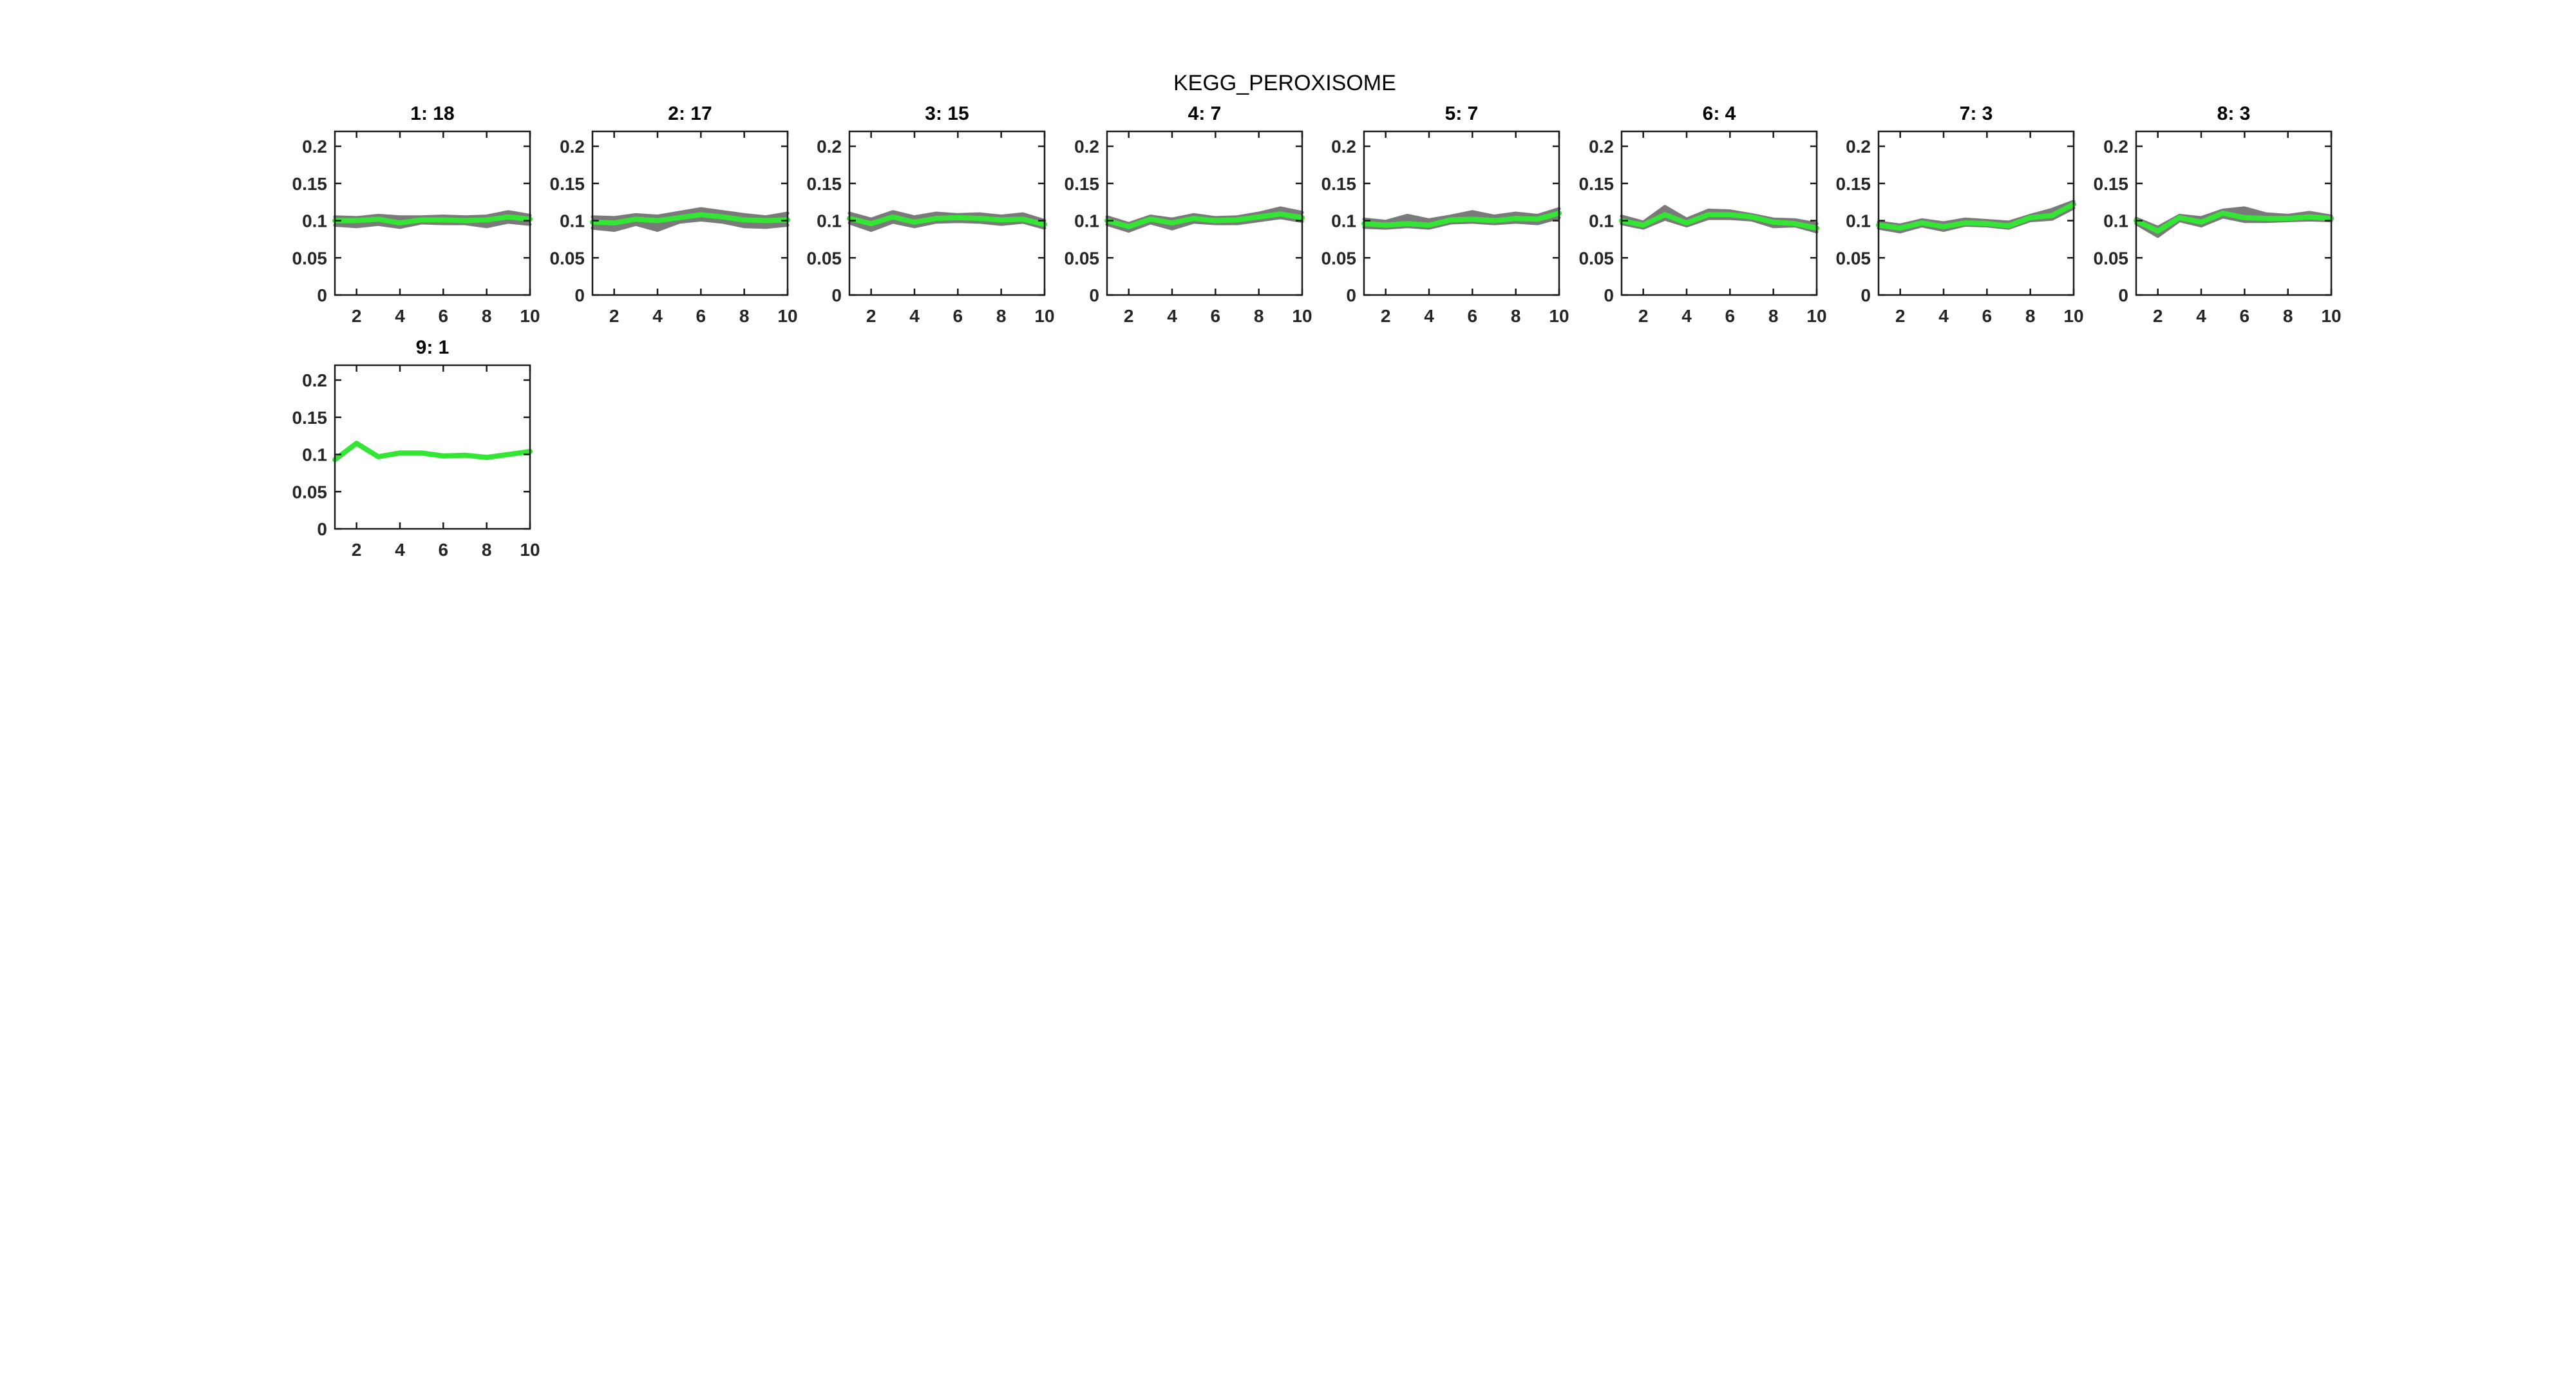 The height and width of the screenshot is (1381, 2576). I want to click on subplot-title: 6: 4, so click(1719, 113).